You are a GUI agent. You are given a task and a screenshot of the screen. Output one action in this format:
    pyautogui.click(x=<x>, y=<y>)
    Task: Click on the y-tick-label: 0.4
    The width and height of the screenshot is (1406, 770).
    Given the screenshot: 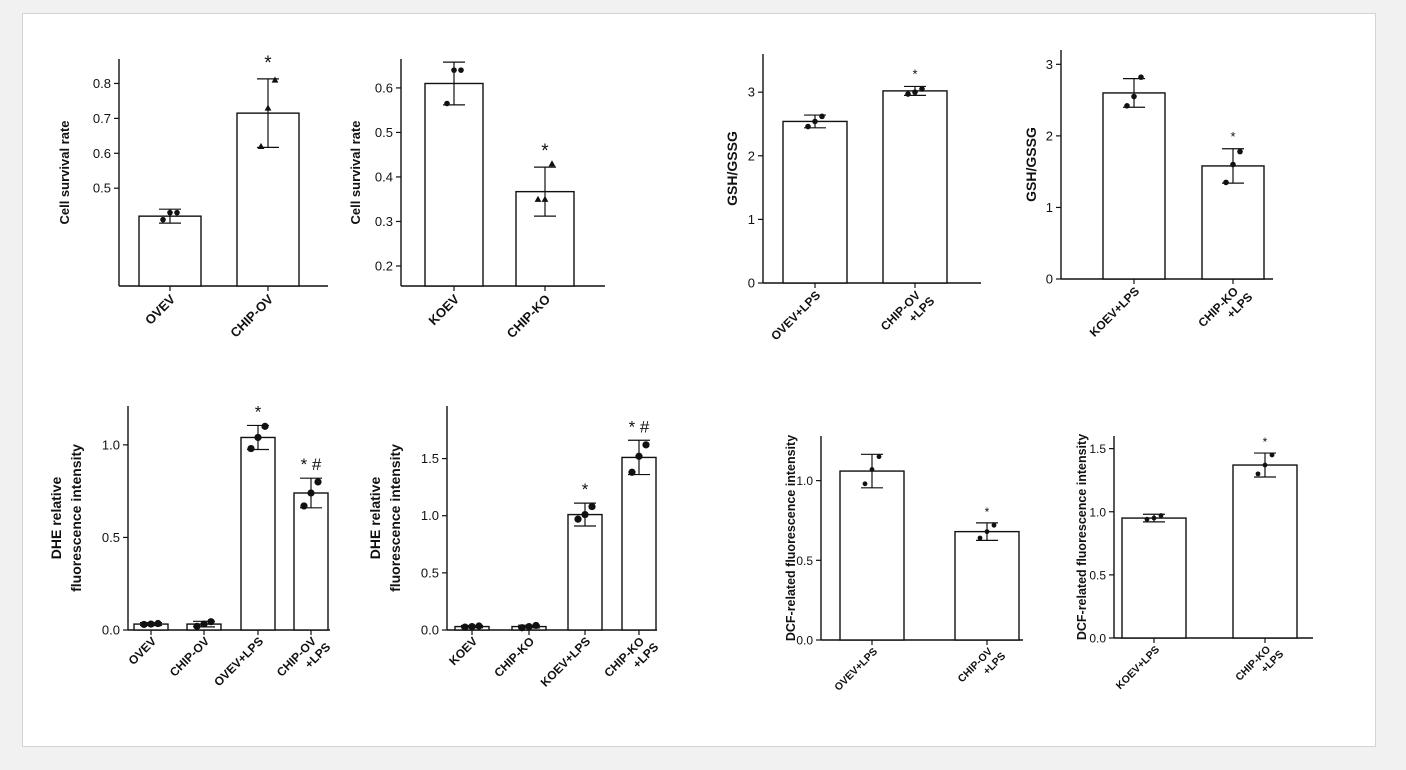 What is the action you would take?
    pyautogui.click(x=384, y=176)
    